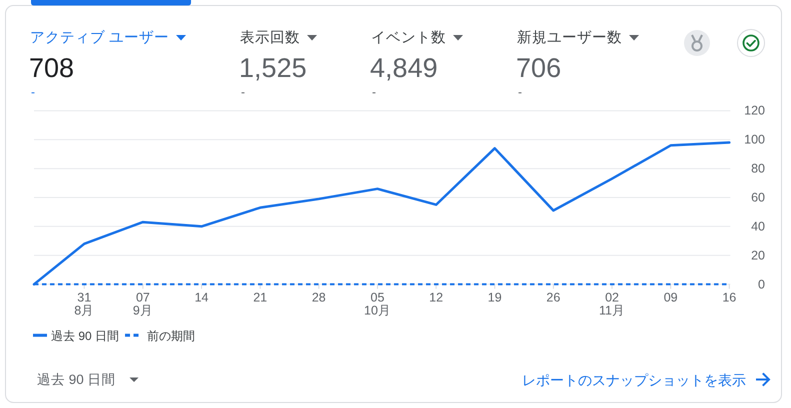 The image size is (791, 408). What do you see at coordinates (755, 139) in the screenshot?
I see `y-tick-label: 100` at bounding box center [755, 139].